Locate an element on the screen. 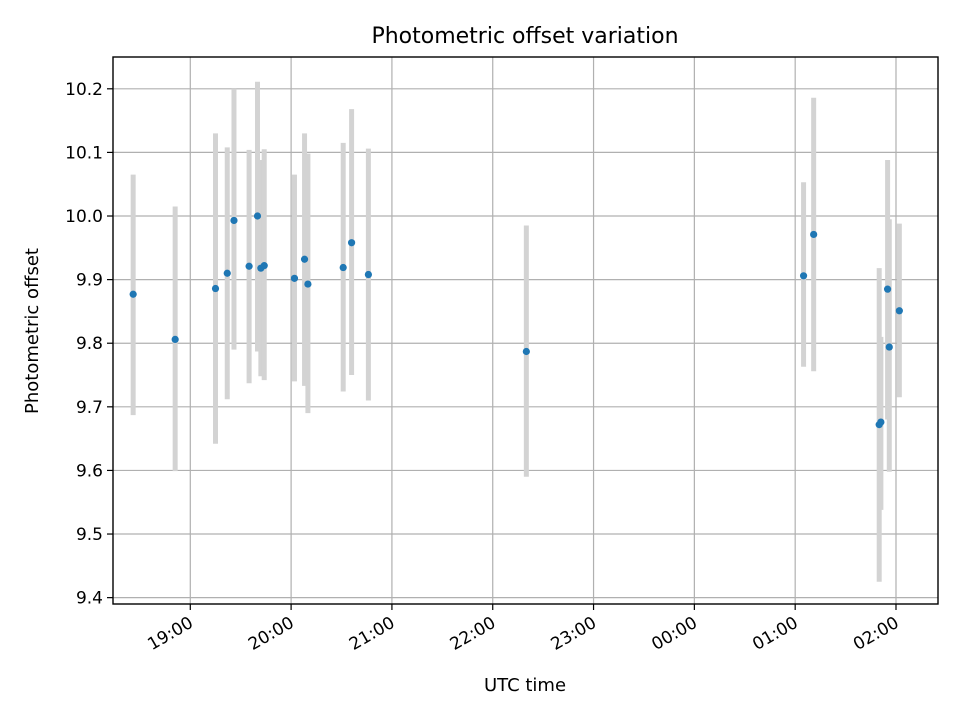 This screenshot has height=720, width=960. x-tick-label: 21:00 is located at coordinates (372, 634).